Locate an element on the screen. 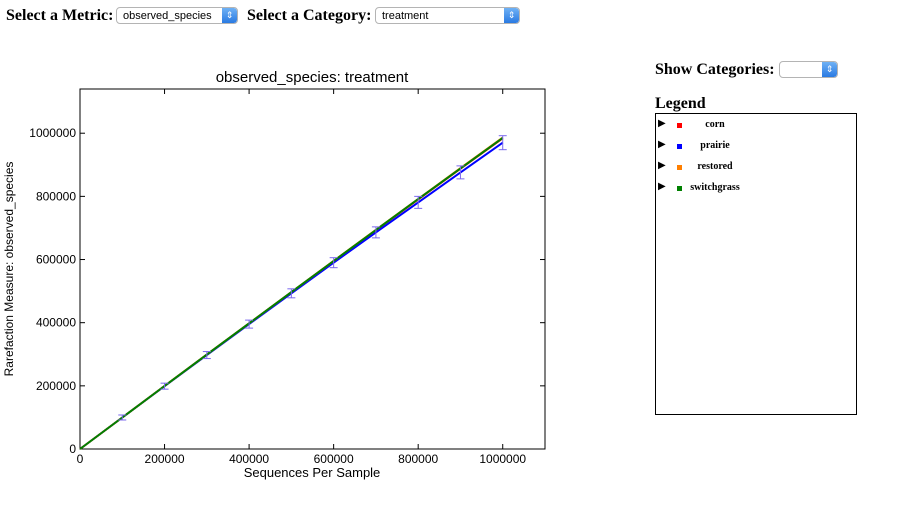  category-select-value: treatment is located at coordinates (405, 16).